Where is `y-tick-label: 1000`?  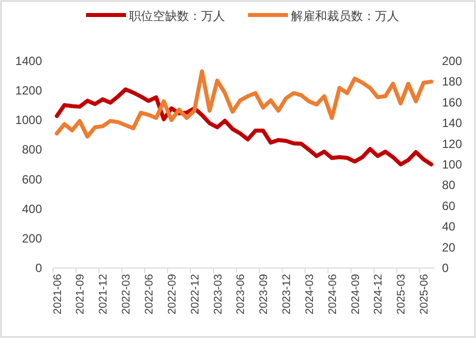
y-tick-label: 1000 is located at coordinates (28, 120).